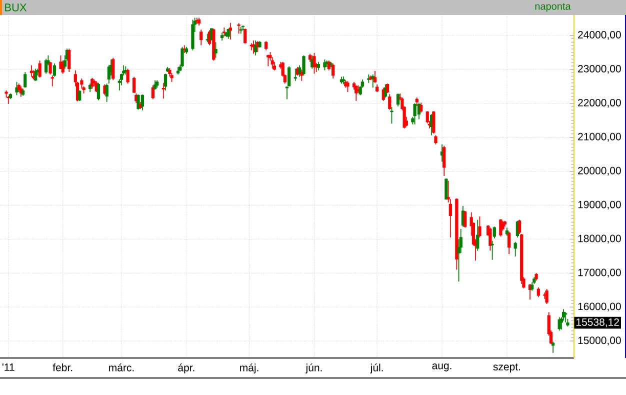 The image size is (626, 395). I want to click on x-tick-label: júl., so click(376, 369).